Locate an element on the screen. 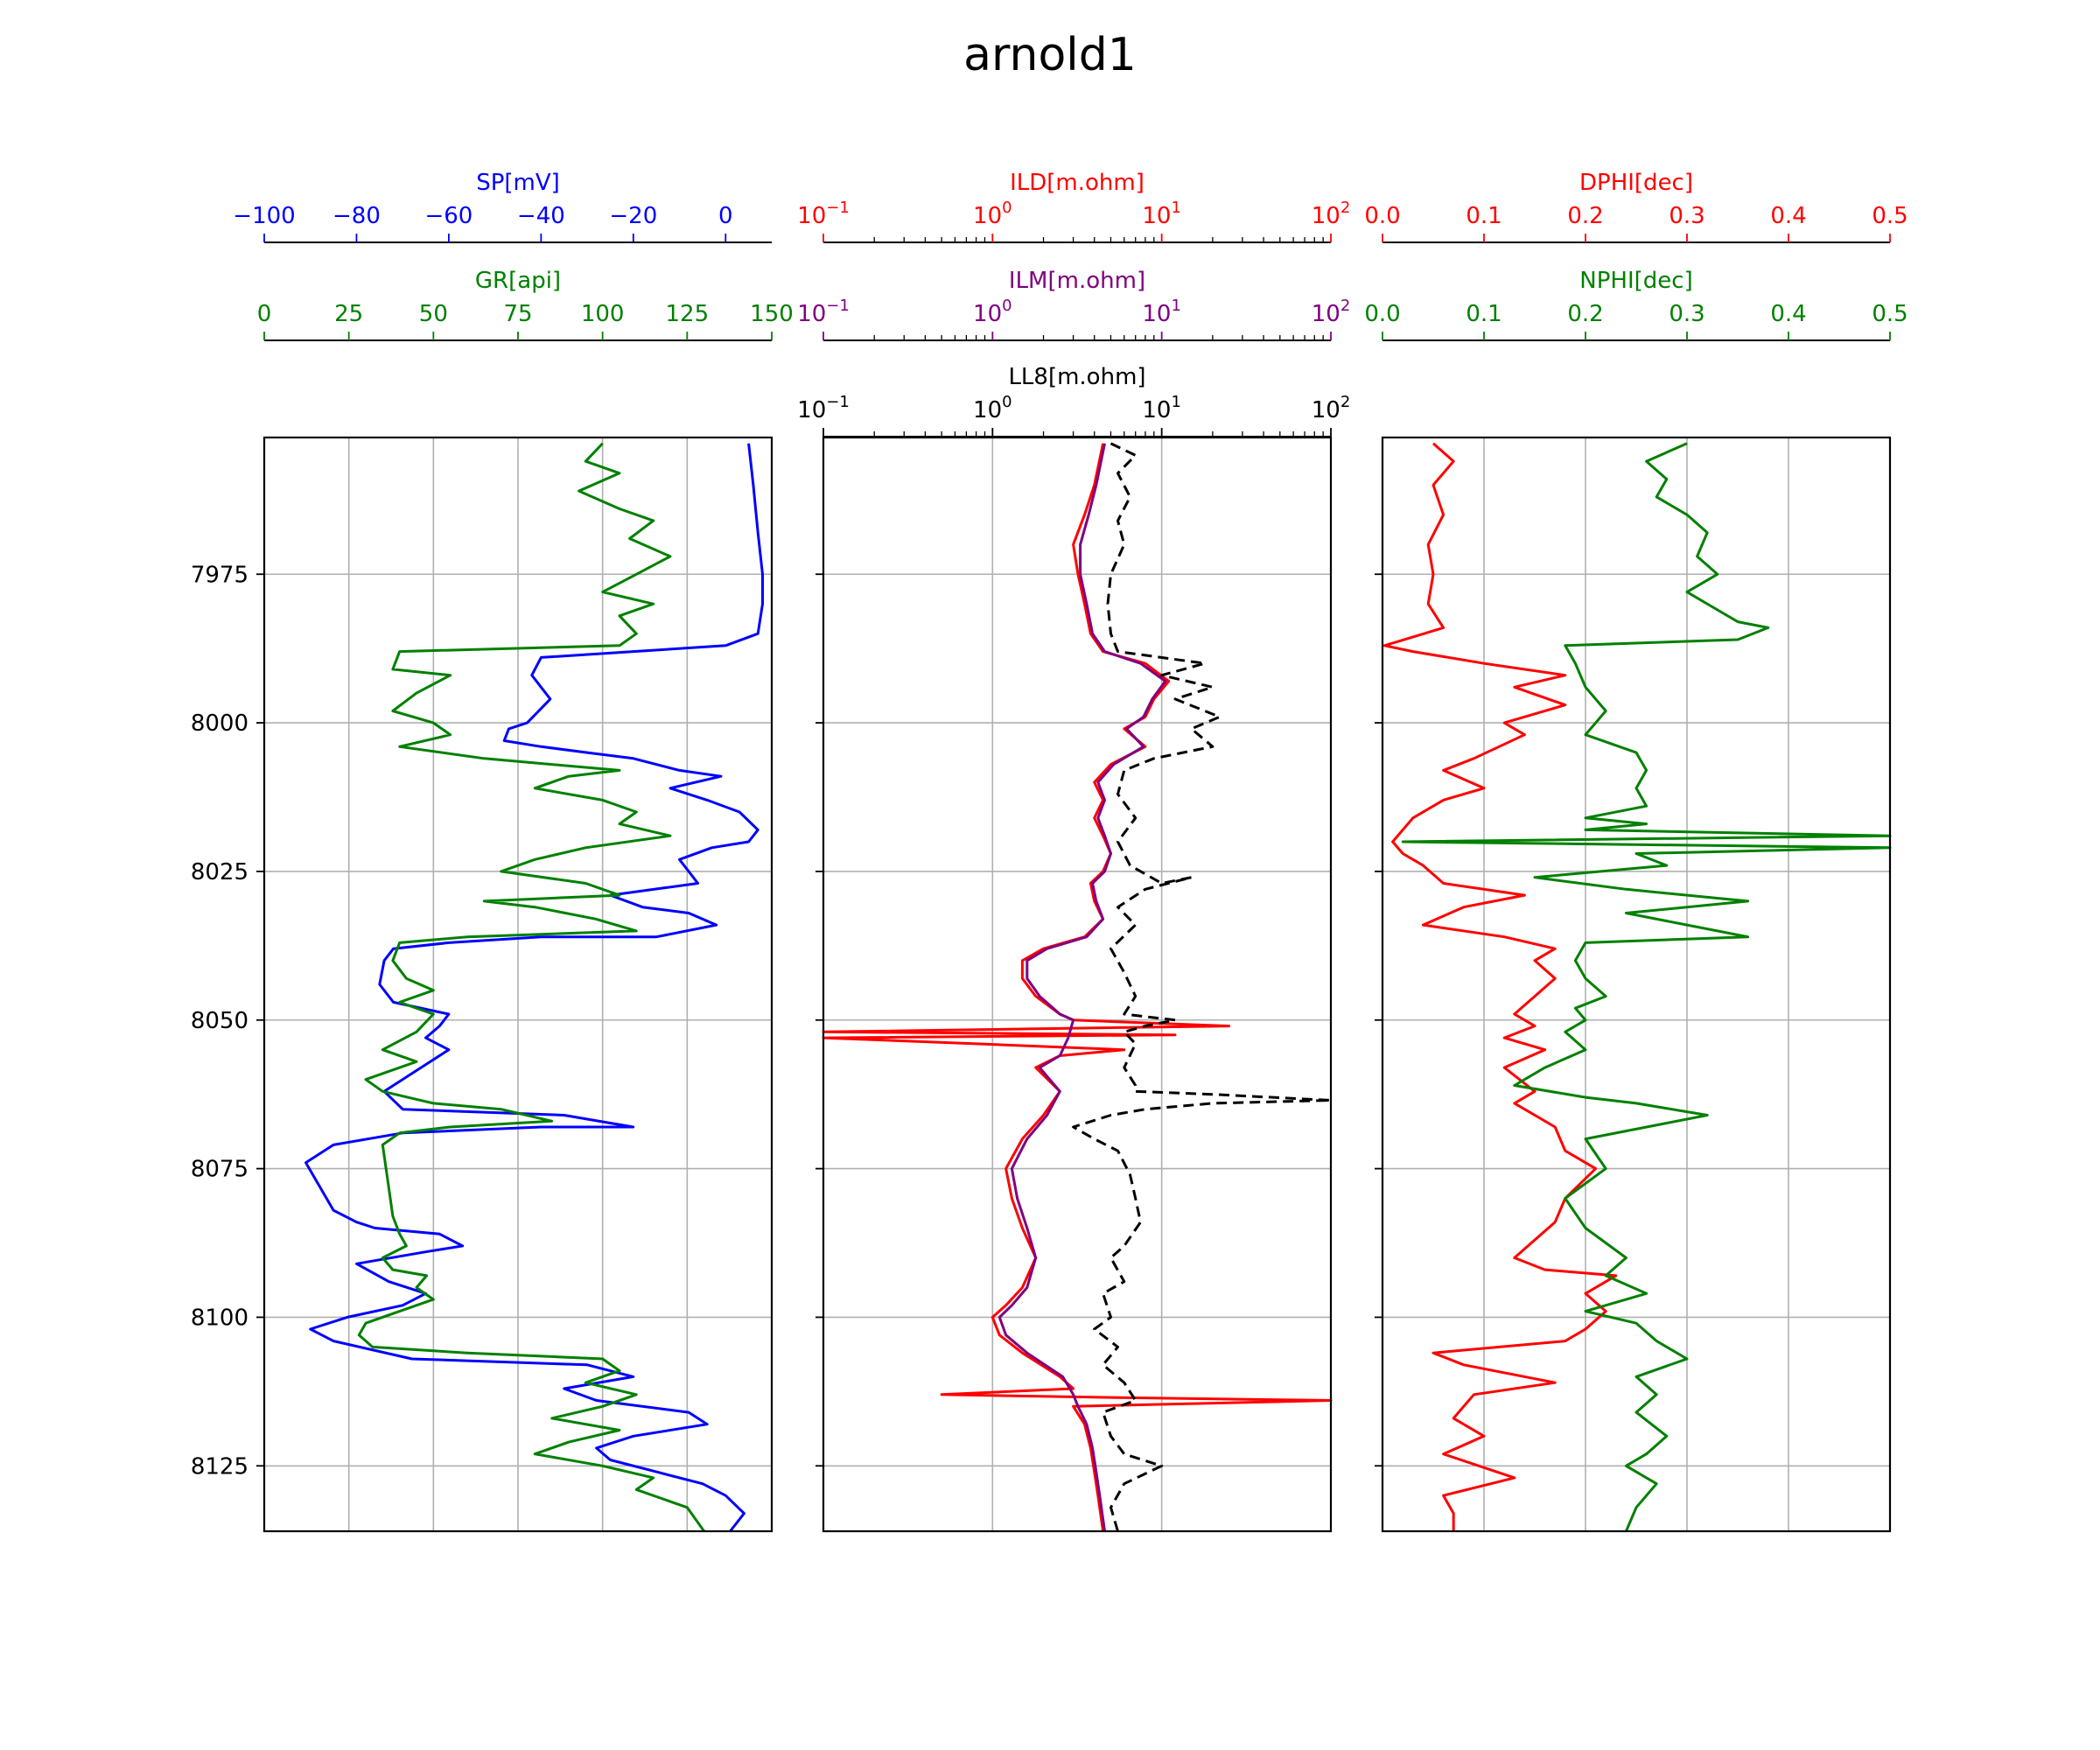 The width and height of the screenshot is (2100, 1750). depth-tick-label: 7975 is located at coordinates (219, 575).